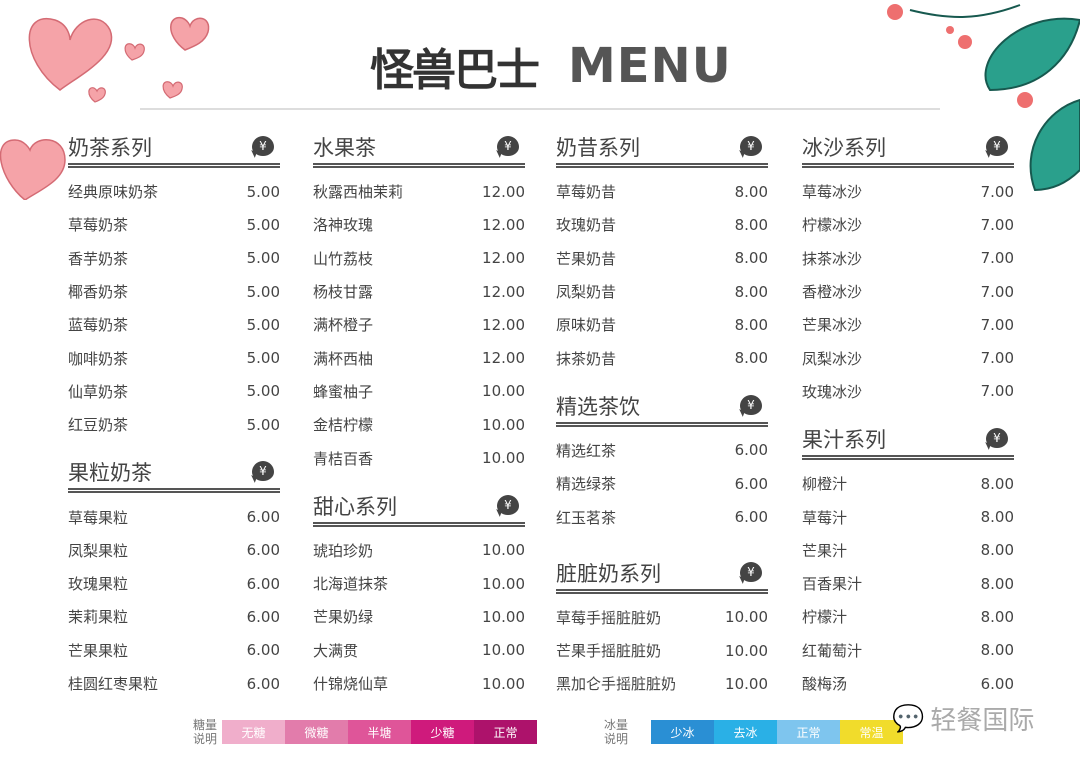  What do you see at coordinates (419, 391) in the screenshot?
I see `menu-item: 蜂蜜柚子 10.00` at bounding box center [419, 391].